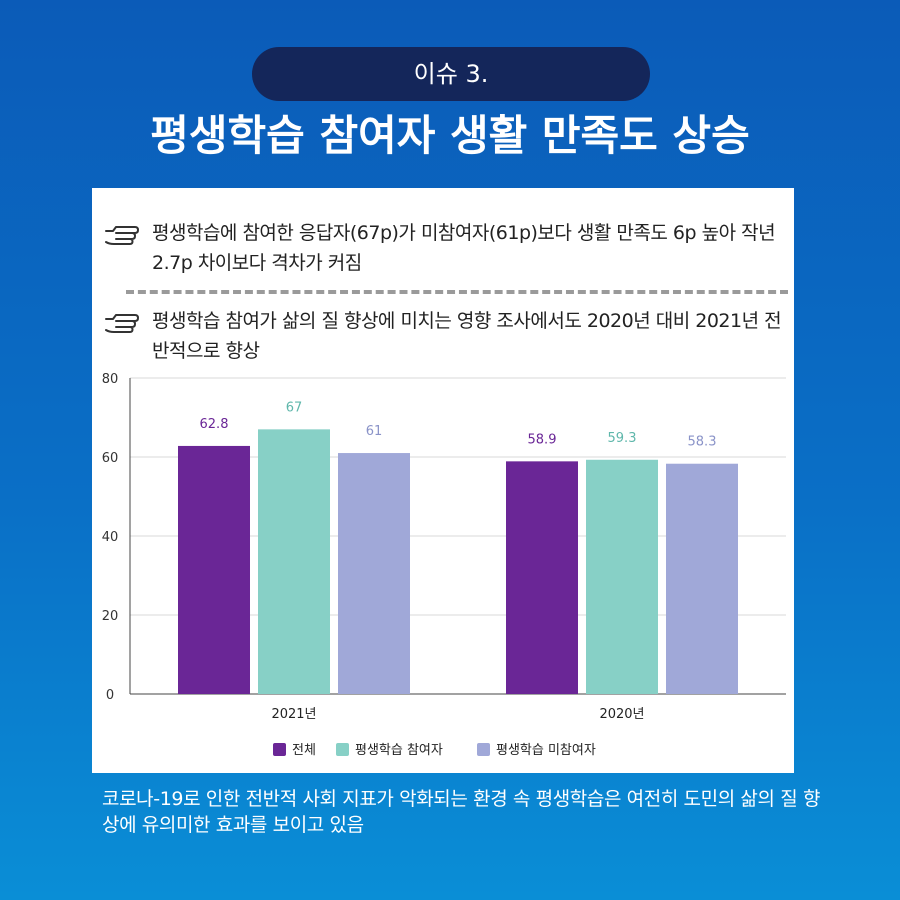  I want to click on y-tick-label: 60, so click(110, 458).